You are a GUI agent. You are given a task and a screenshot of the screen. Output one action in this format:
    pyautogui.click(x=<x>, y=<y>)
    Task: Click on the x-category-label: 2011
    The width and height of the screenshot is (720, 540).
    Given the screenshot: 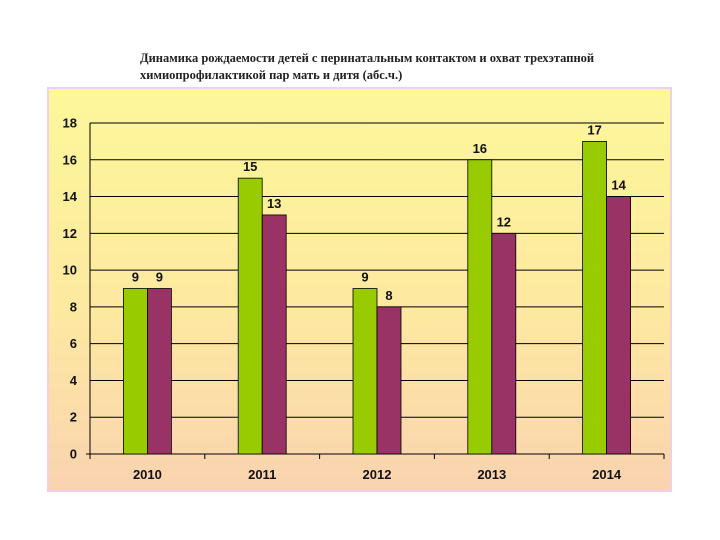 What is the action you would take?
    pyautogui.click(x=262, y=474)
    